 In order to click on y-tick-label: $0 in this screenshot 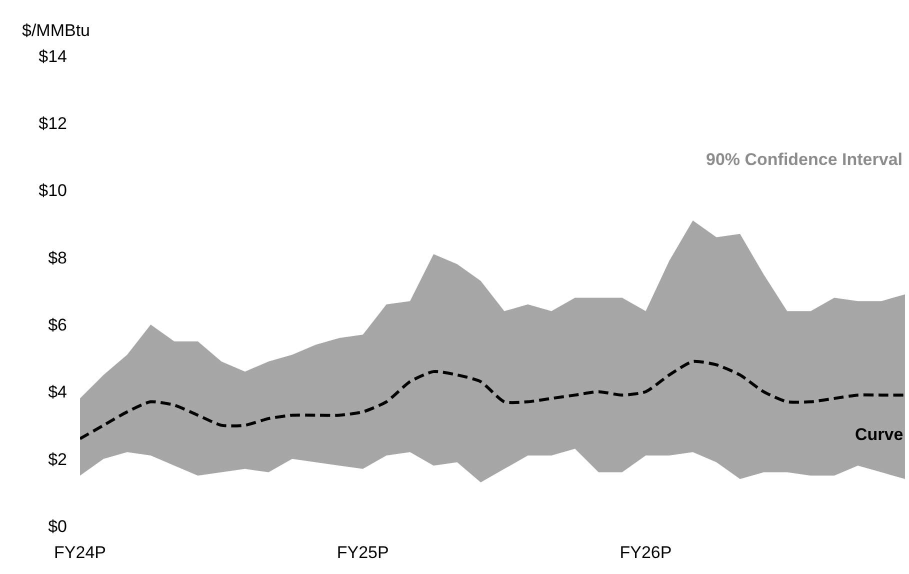, I will do `click(57, 526)`.